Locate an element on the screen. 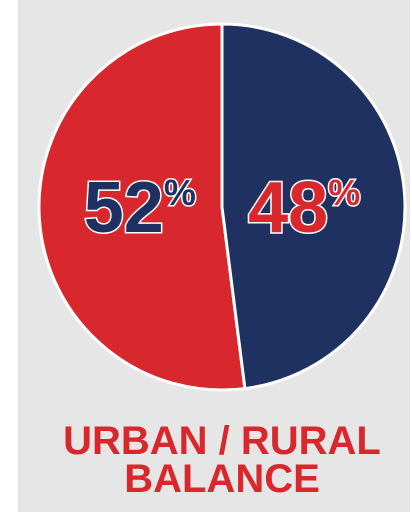  value-label: 52% is located at coordinates (140, 208).